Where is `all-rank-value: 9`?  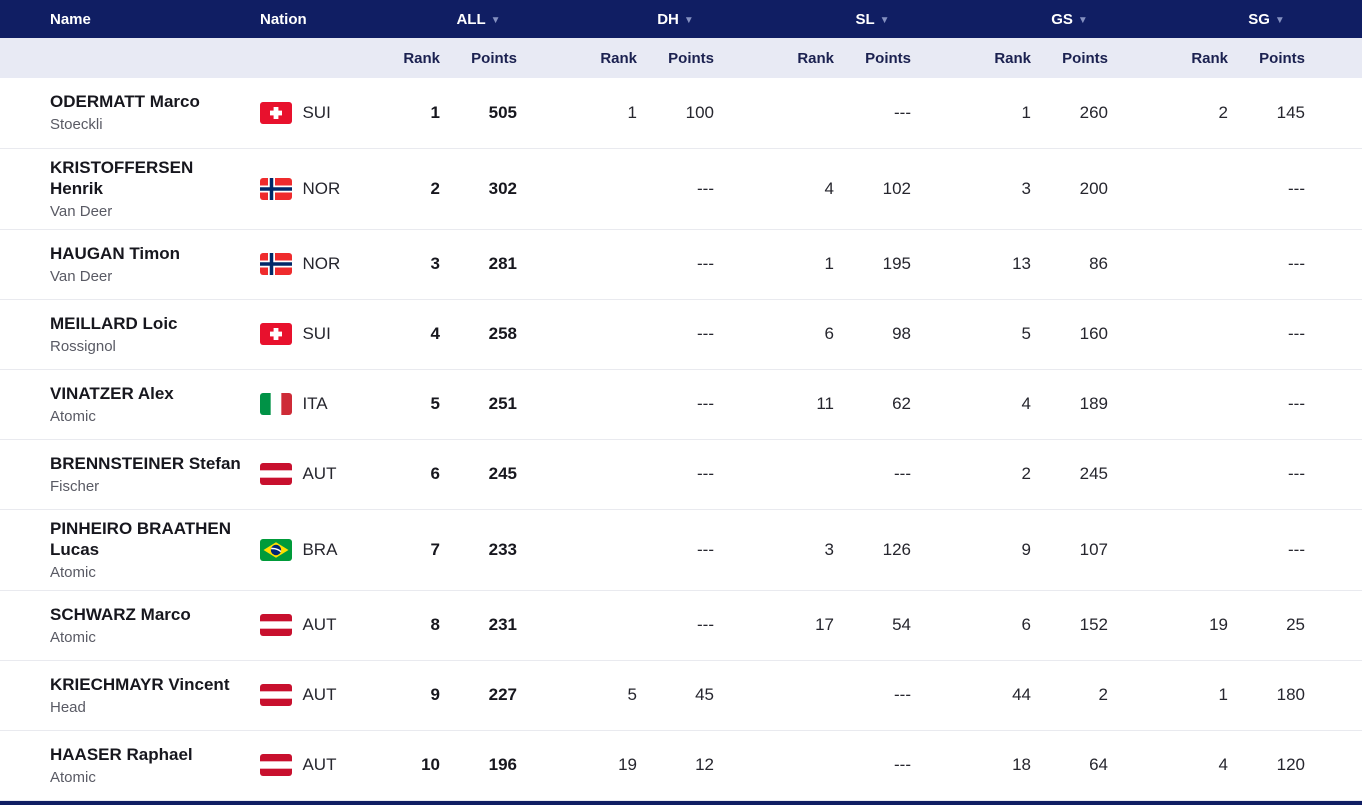 all-rank-value: 9 is located at coordinates (435, 694).